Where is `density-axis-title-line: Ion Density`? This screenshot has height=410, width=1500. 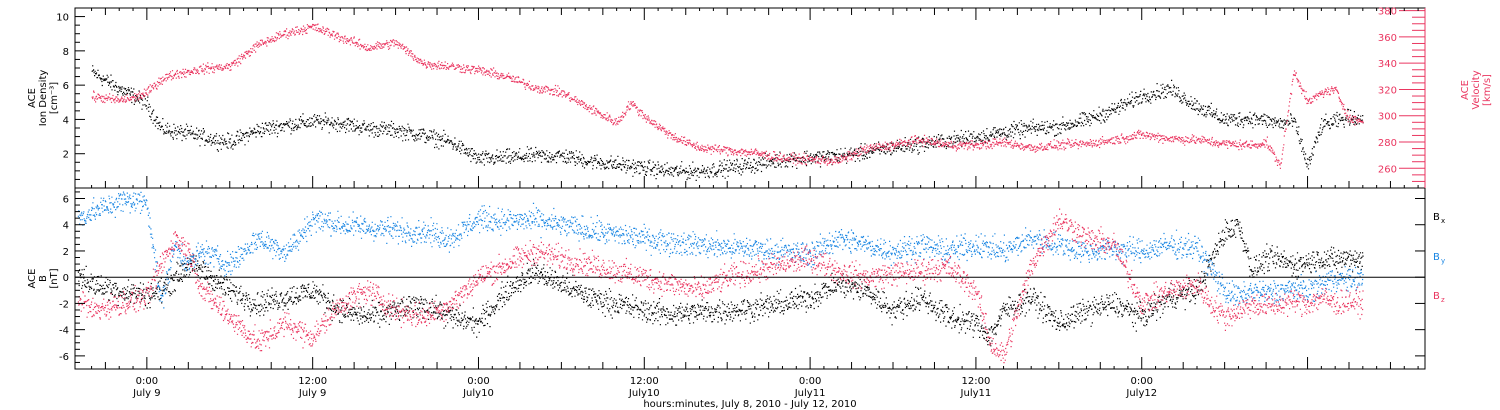
density-axis-title-line: Ion Density is located at coordinates (43, 98).